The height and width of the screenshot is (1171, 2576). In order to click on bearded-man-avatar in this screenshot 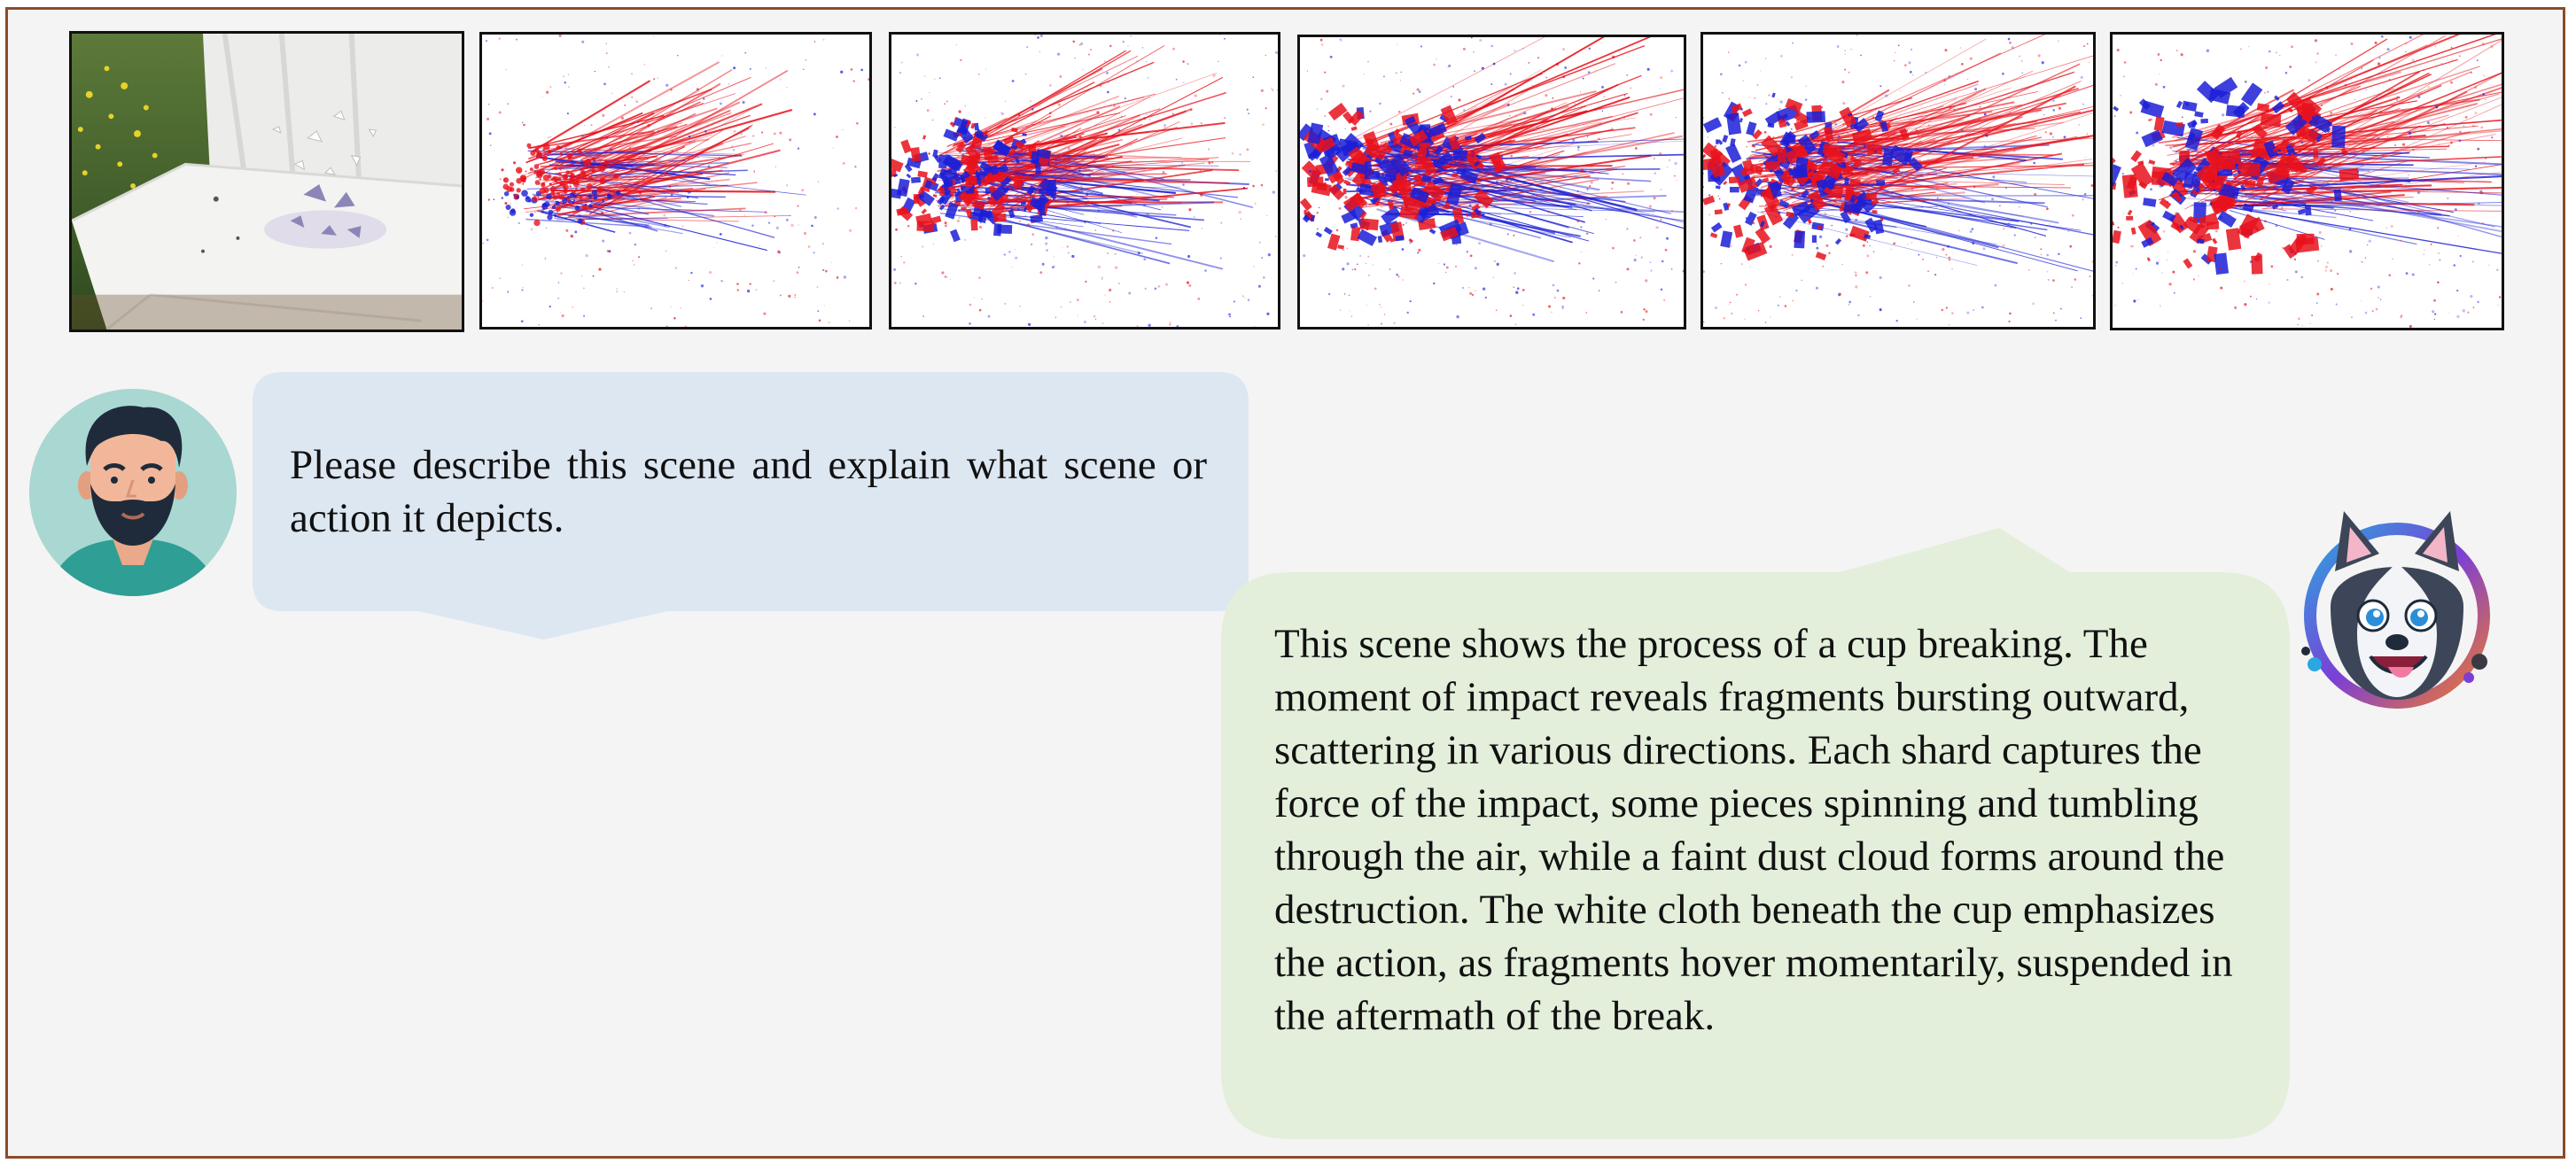, I will do `click(133, 493)`.